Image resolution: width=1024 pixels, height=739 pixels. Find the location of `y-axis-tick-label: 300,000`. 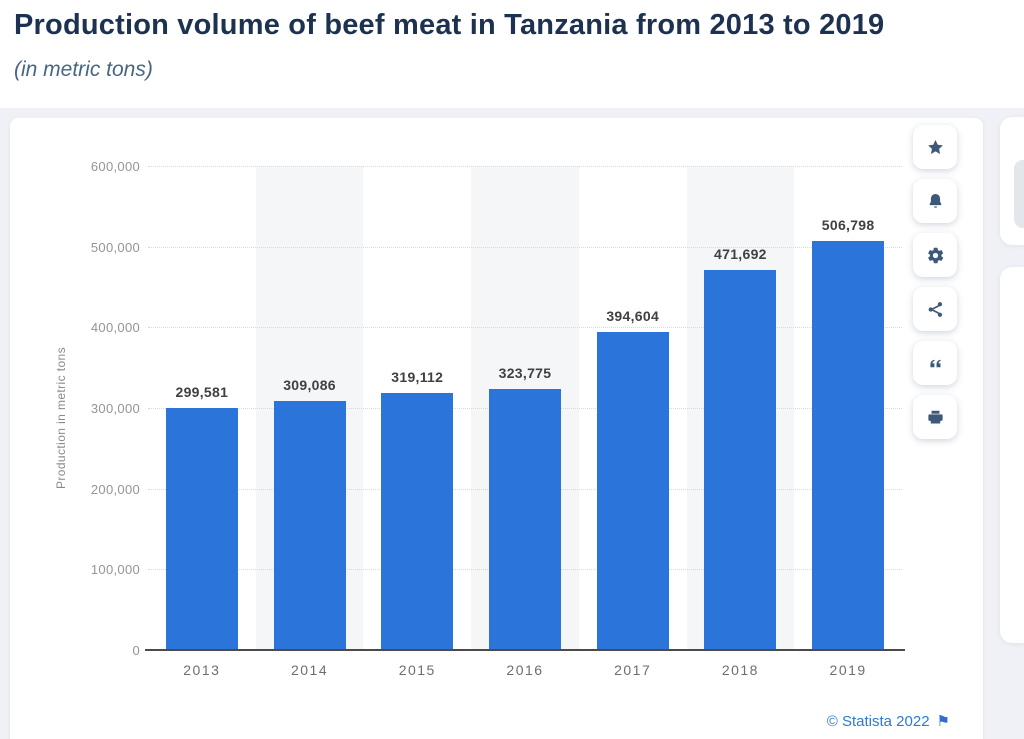

y-axis-tick-label: 300,000 is located at coordinates (115, 408).